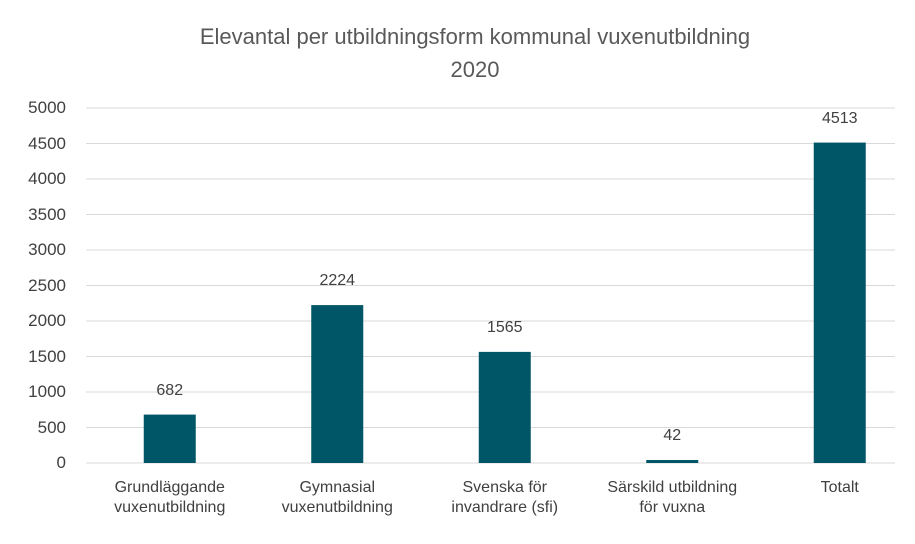 The height and width of the screenshot is (544, 915). What do you see at coordinates (47, 285) in the screenshot?
I see `y-tick-label: 2500` at bounding box center [47, 285].